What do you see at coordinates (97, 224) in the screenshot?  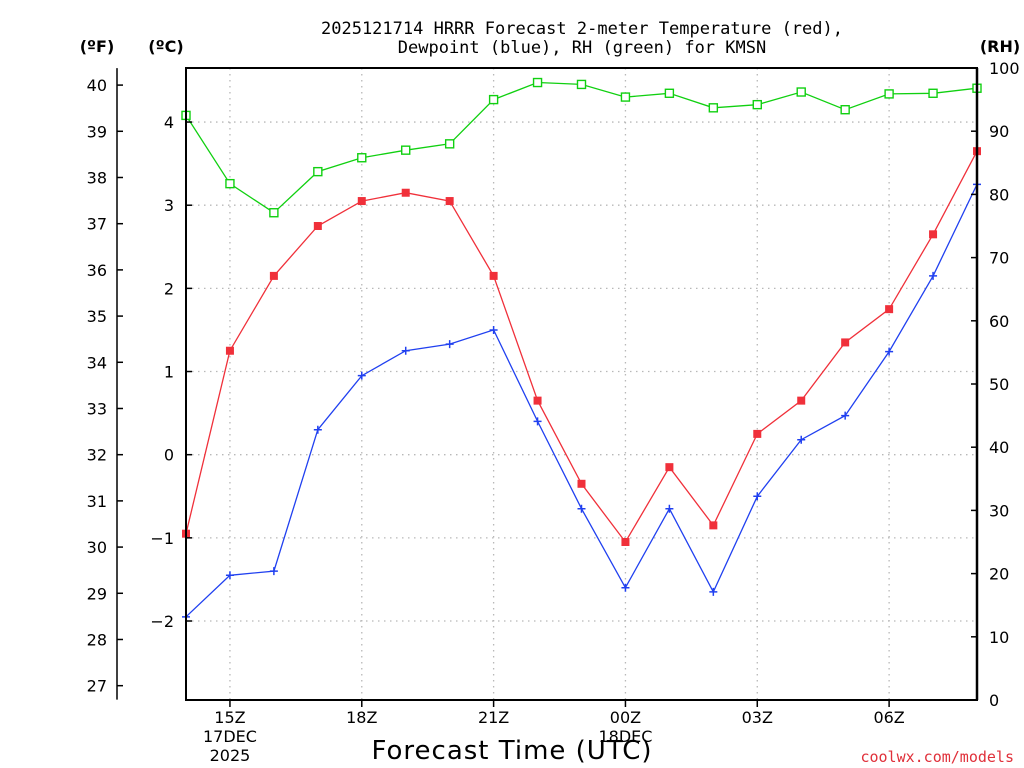 I see `fahrenheit-tick-label-37: 37` at bounding box center [97, 224].